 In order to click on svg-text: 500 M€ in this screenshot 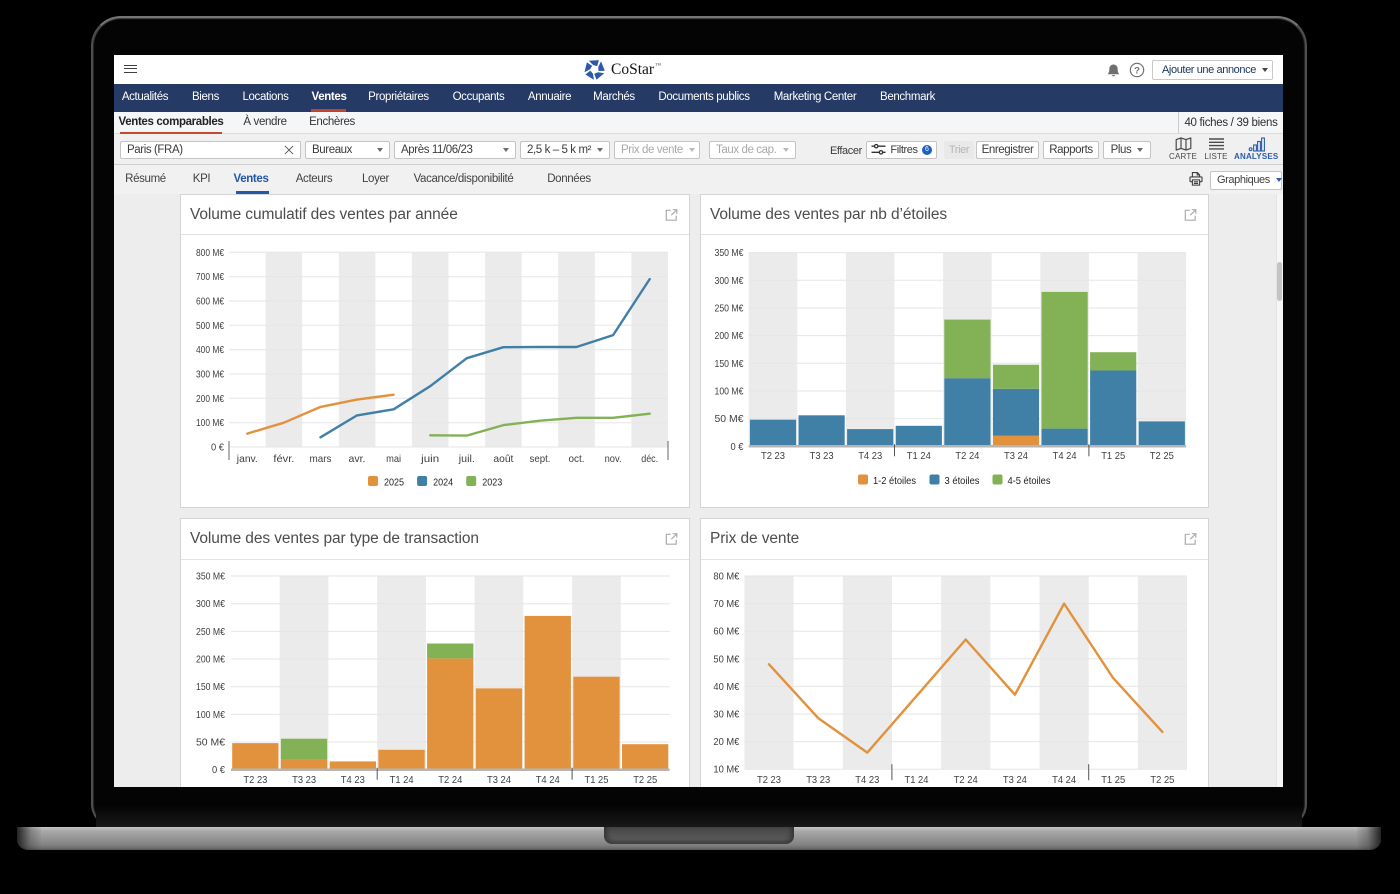, I will do `click(210, 326)`.